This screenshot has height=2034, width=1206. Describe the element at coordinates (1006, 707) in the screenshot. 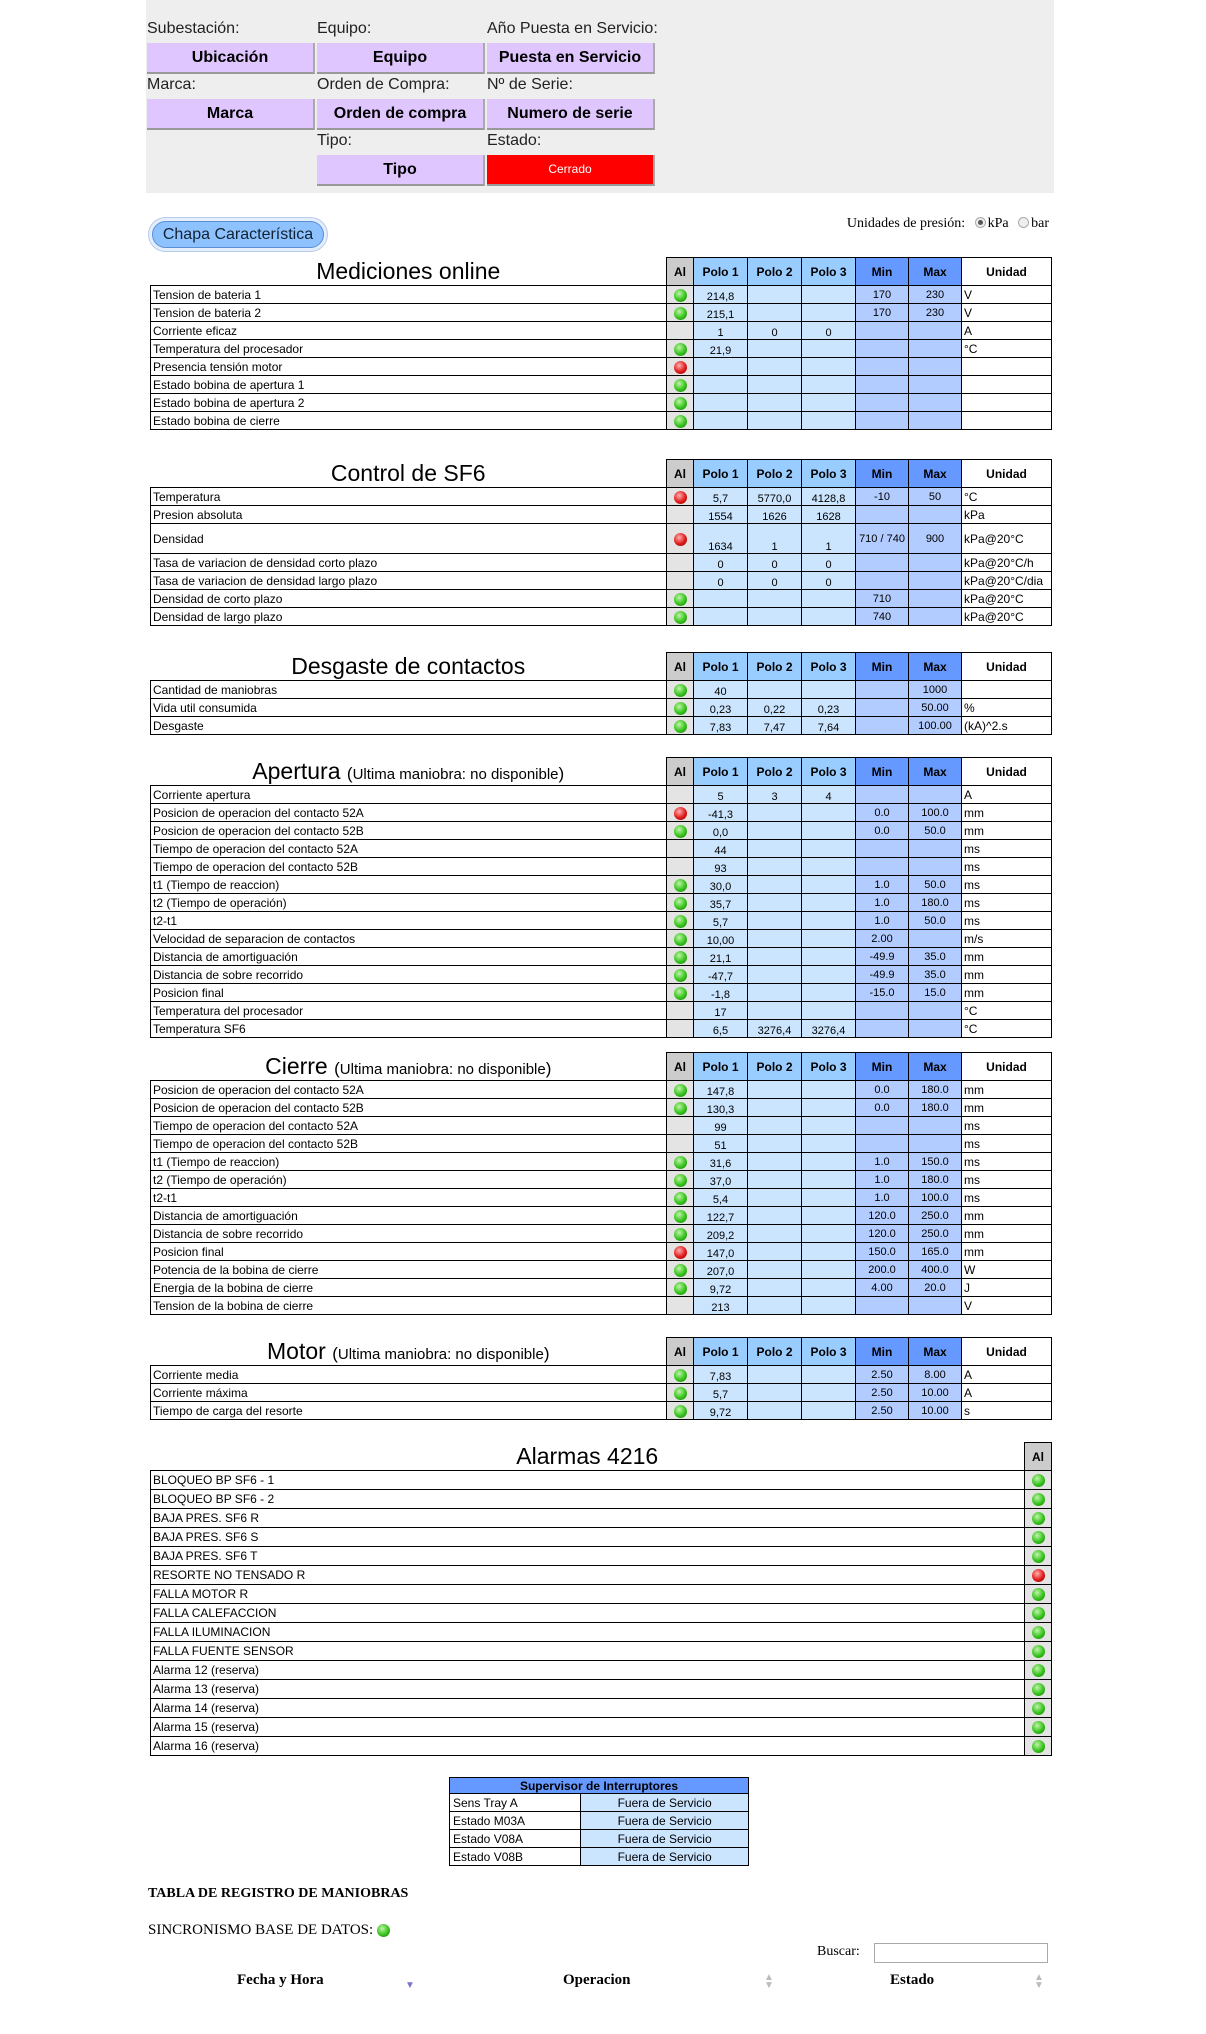

I see `unit-value: %` at that location.